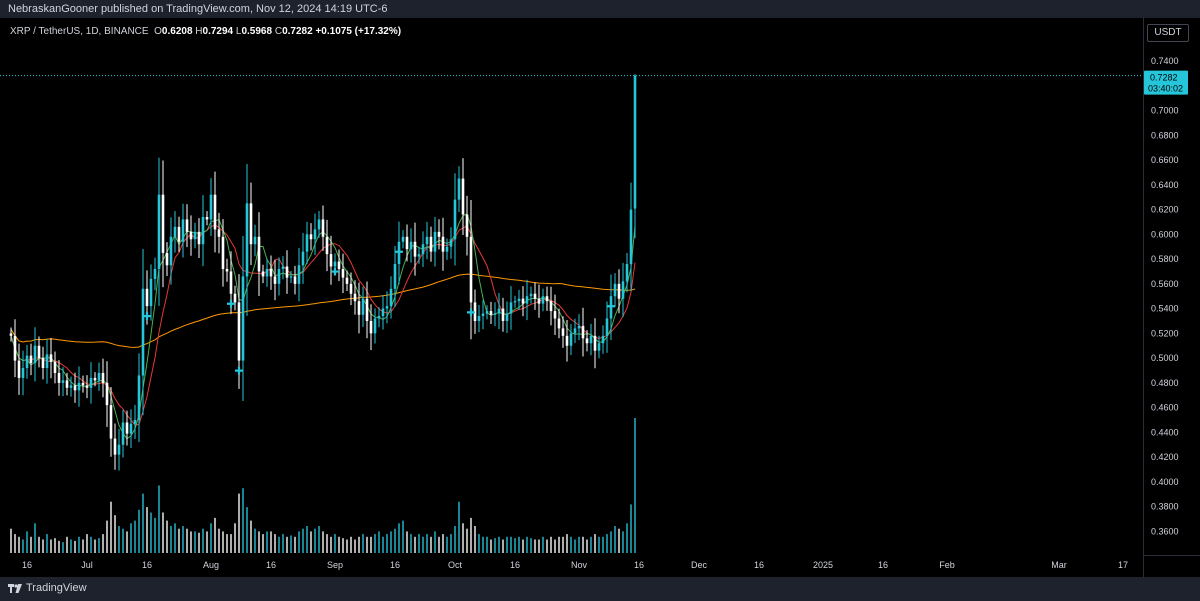  I want to click on price-tick-label: 0.4200, so click(1165, 457).